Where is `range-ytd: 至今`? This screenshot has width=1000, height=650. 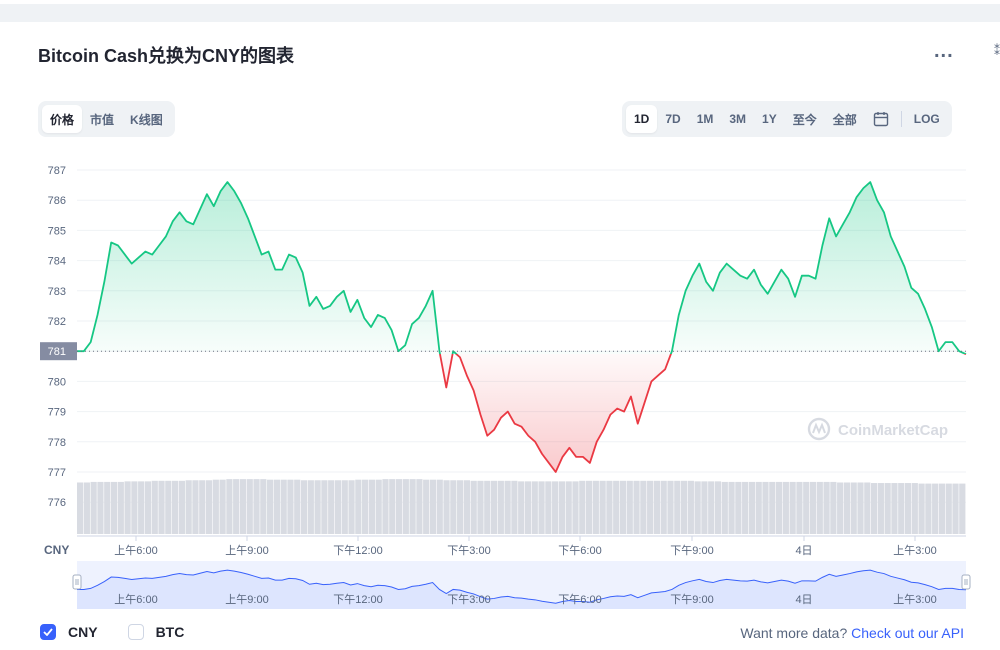 range-ytd: 至今 is located at coordinates (804, 119).